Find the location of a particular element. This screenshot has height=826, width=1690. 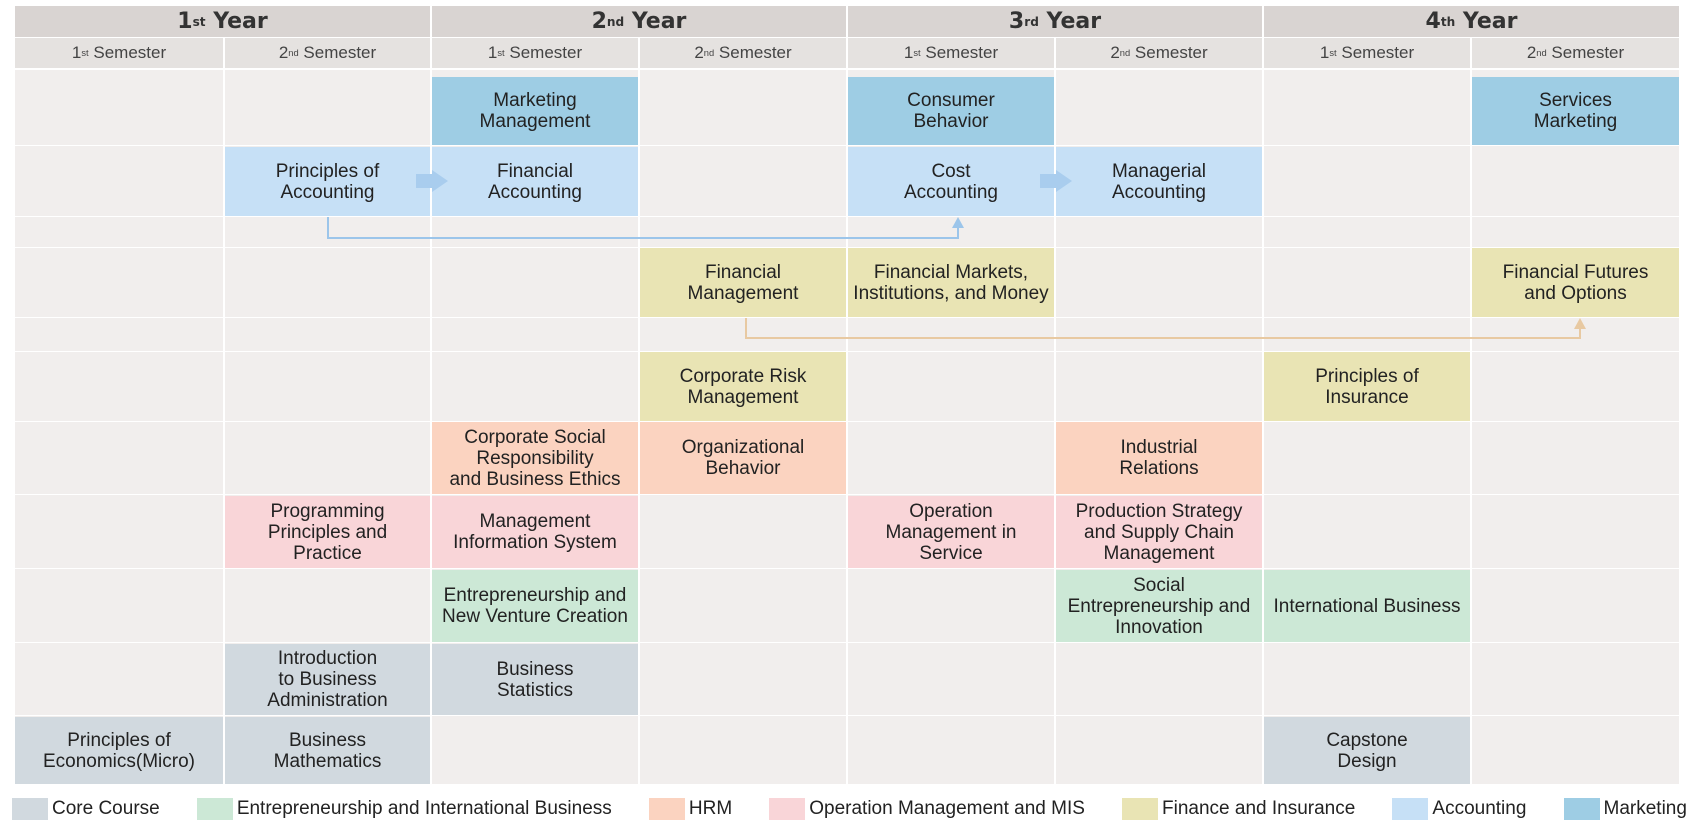

course-financial-accounting: Financial Accounting is located at coordinates (535, 181).